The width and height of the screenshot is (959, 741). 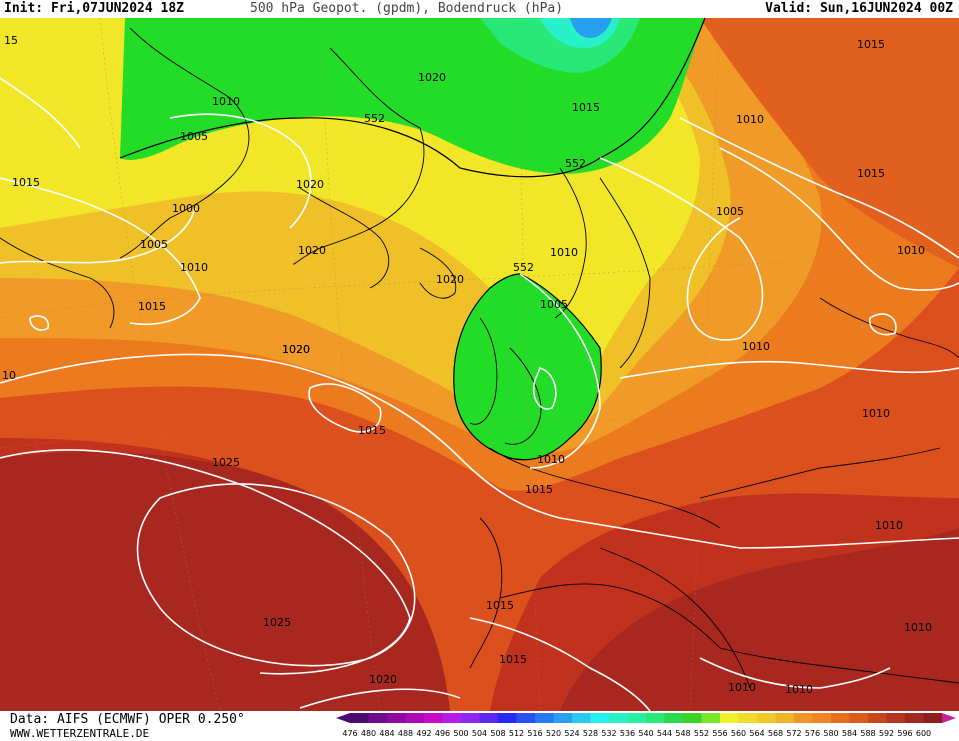 I want to click on scale-tick-label: 560, so click(x=738, y=733).